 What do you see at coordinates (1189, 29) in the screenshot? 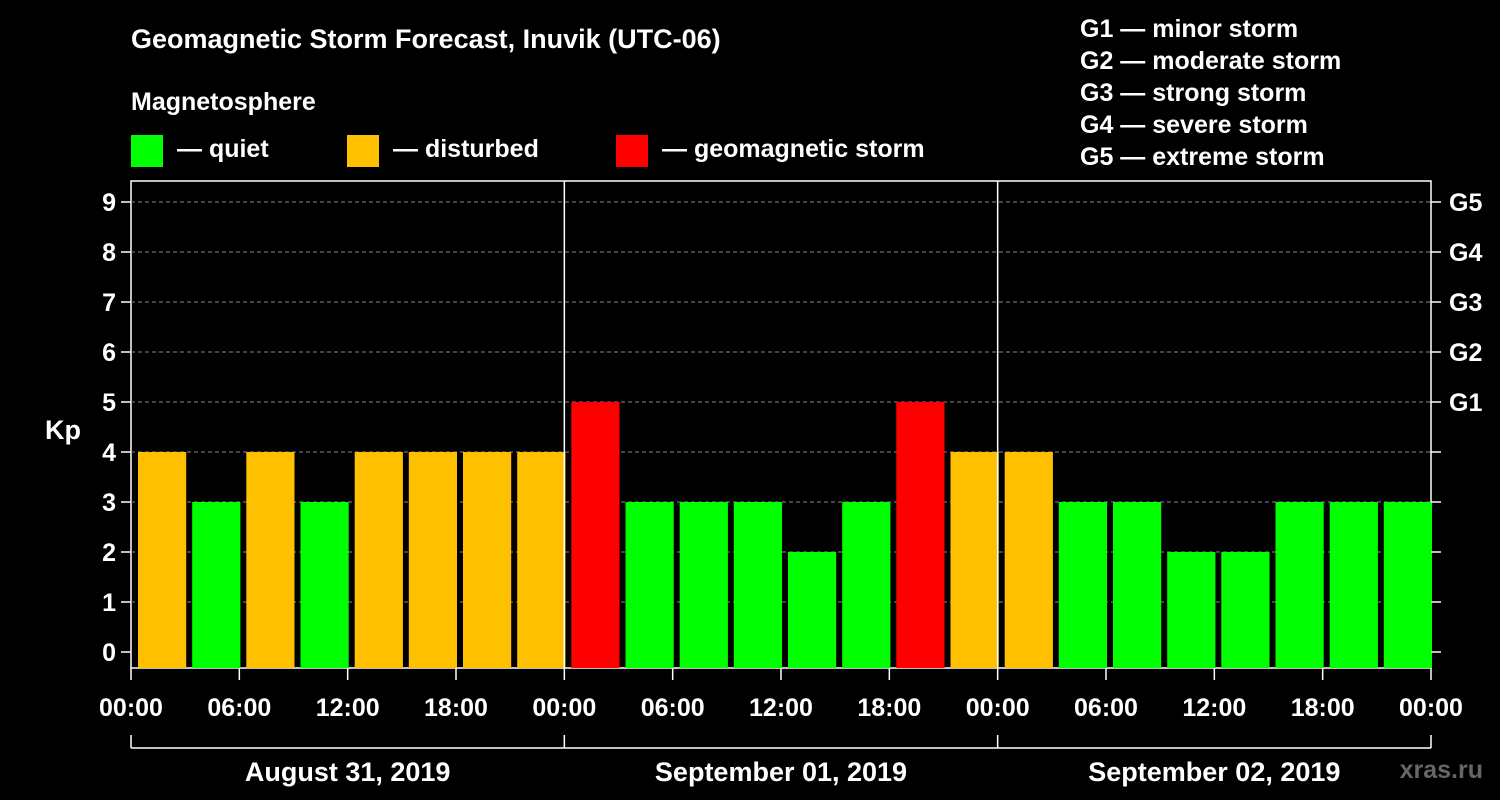
I see `storm-scale-g1: G1 — minor storm` at bounding box center [1189, 29].